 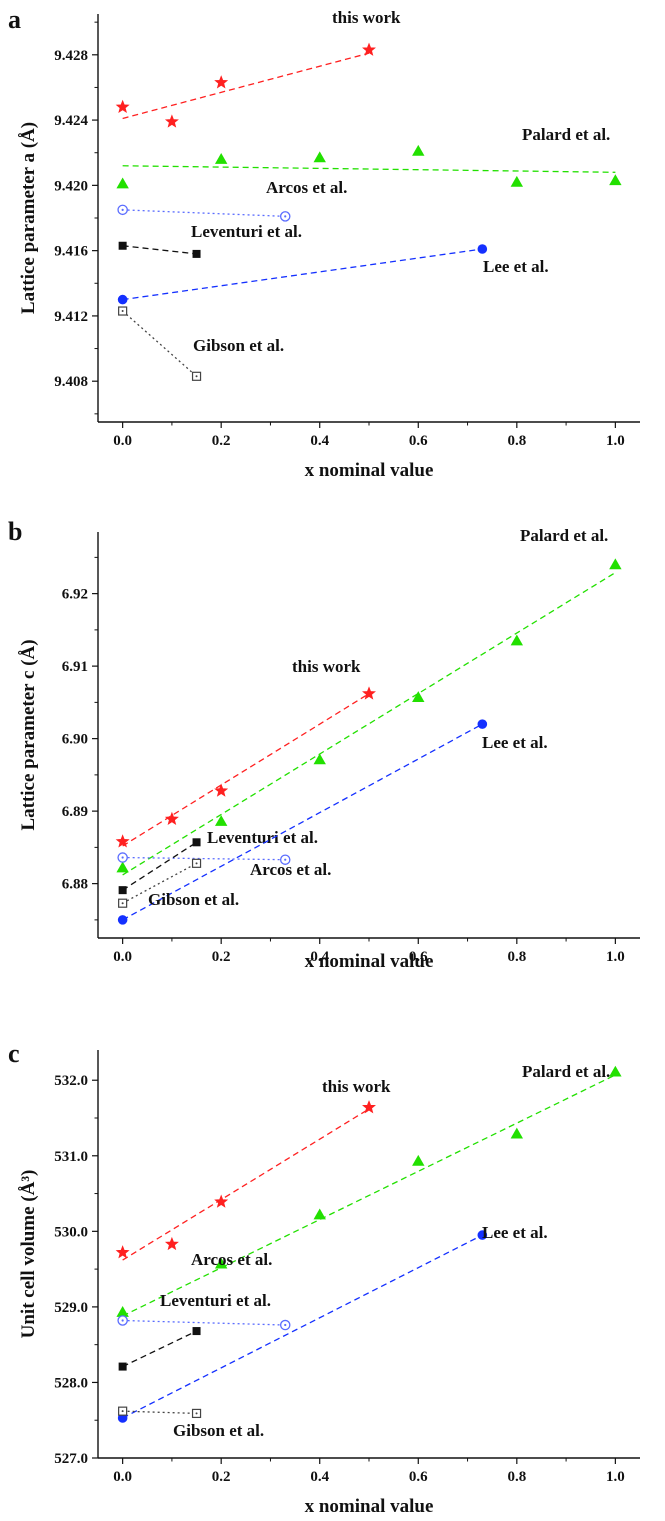 What do you see at coordinates (231, 1259) in the screenshot?
I see `series-label: Arcos et al.` at bounding box center [231, 1259].